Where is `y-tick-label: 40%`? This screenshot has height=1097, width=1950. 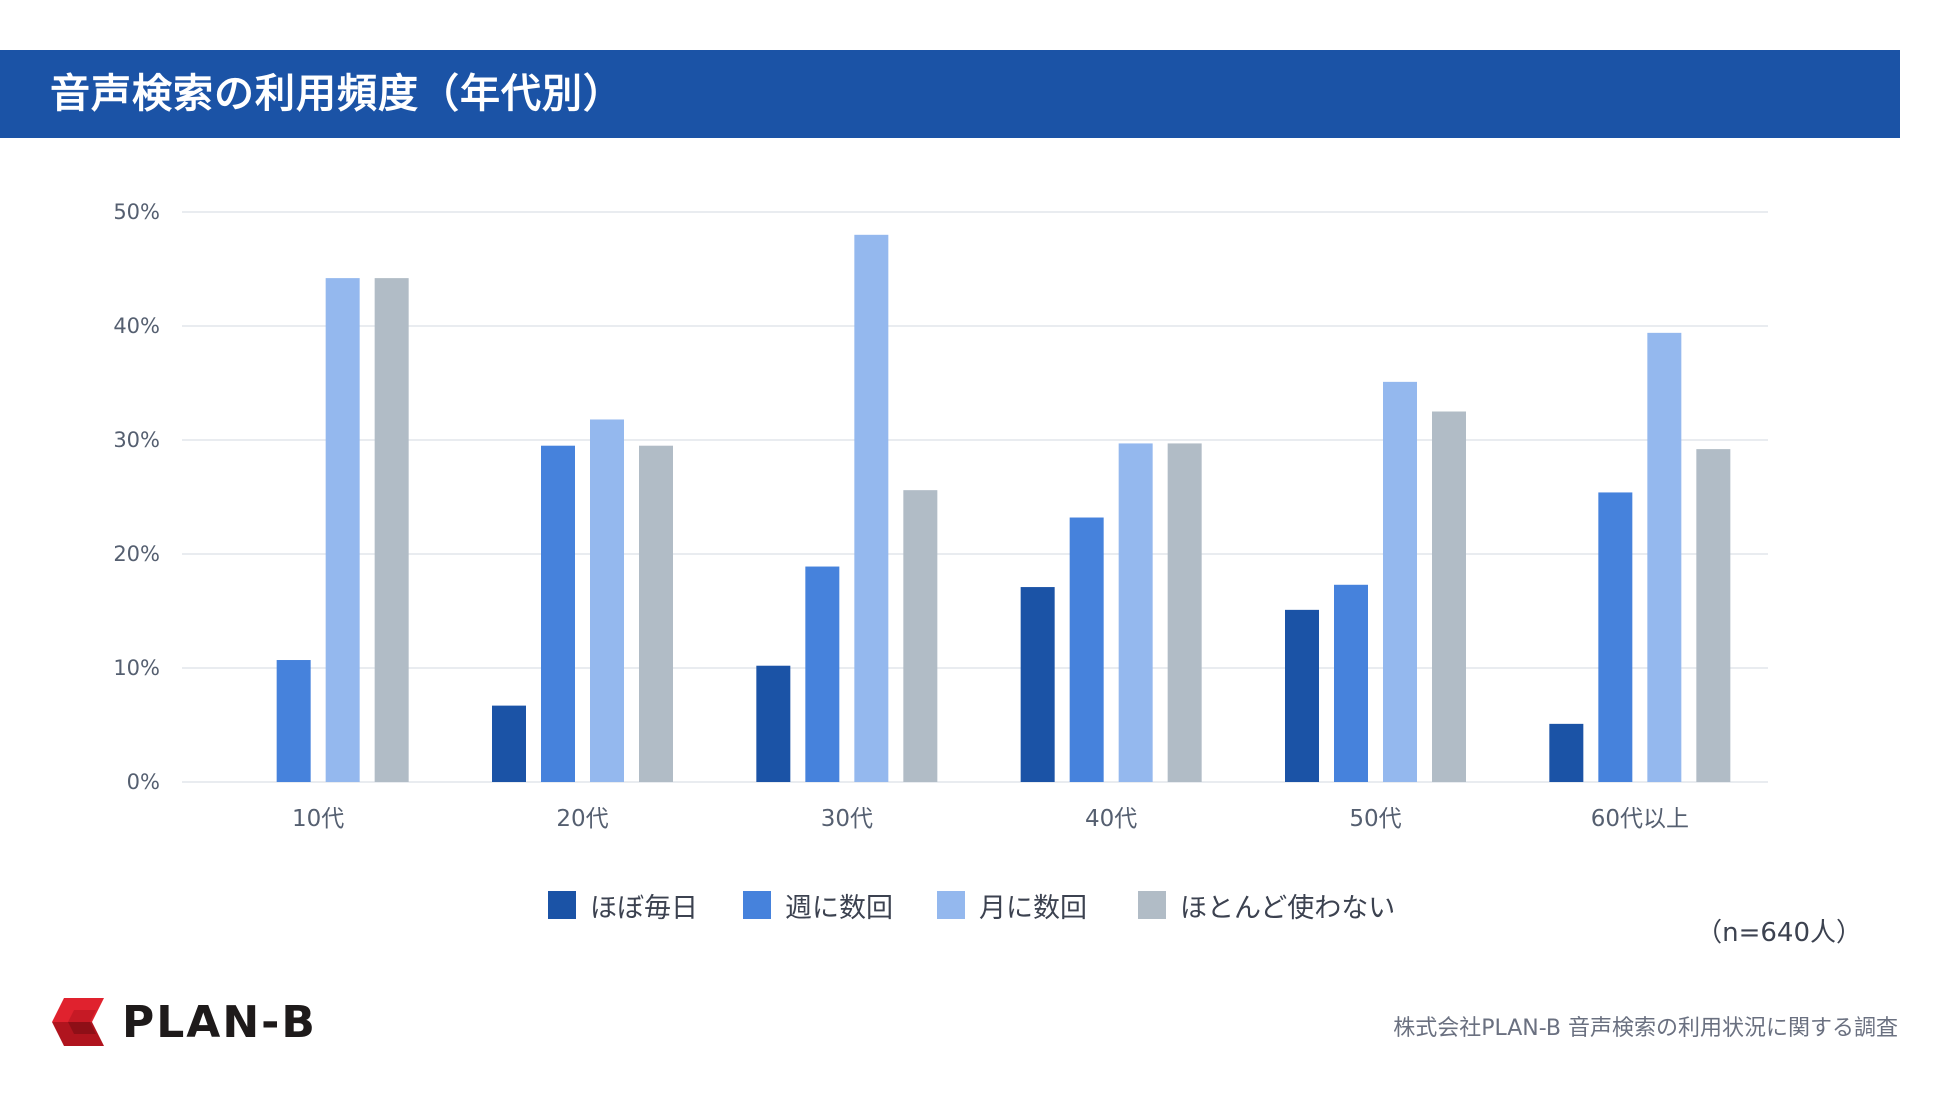 y-tick-label: 40% is located at coordinates (136, 326).